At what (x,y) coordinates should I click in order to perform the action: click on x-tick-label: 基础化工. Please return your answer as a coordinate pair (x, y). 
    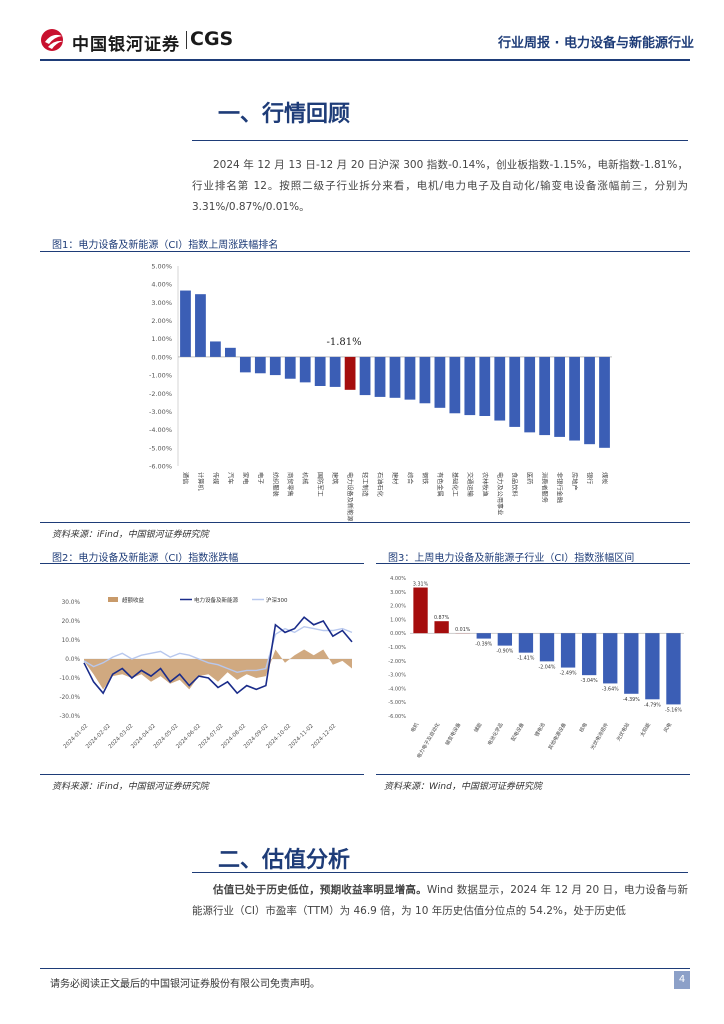
    Looking at the image, I should click on (455, 484).